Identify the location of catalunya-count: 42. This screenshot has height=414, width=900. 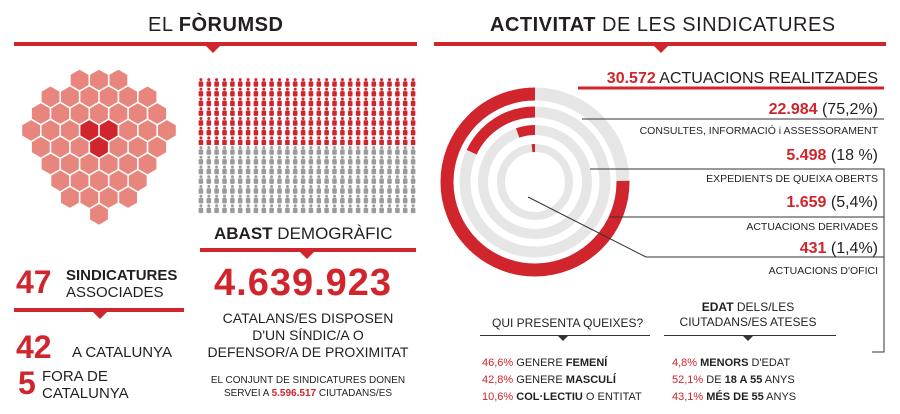
(34, 347).